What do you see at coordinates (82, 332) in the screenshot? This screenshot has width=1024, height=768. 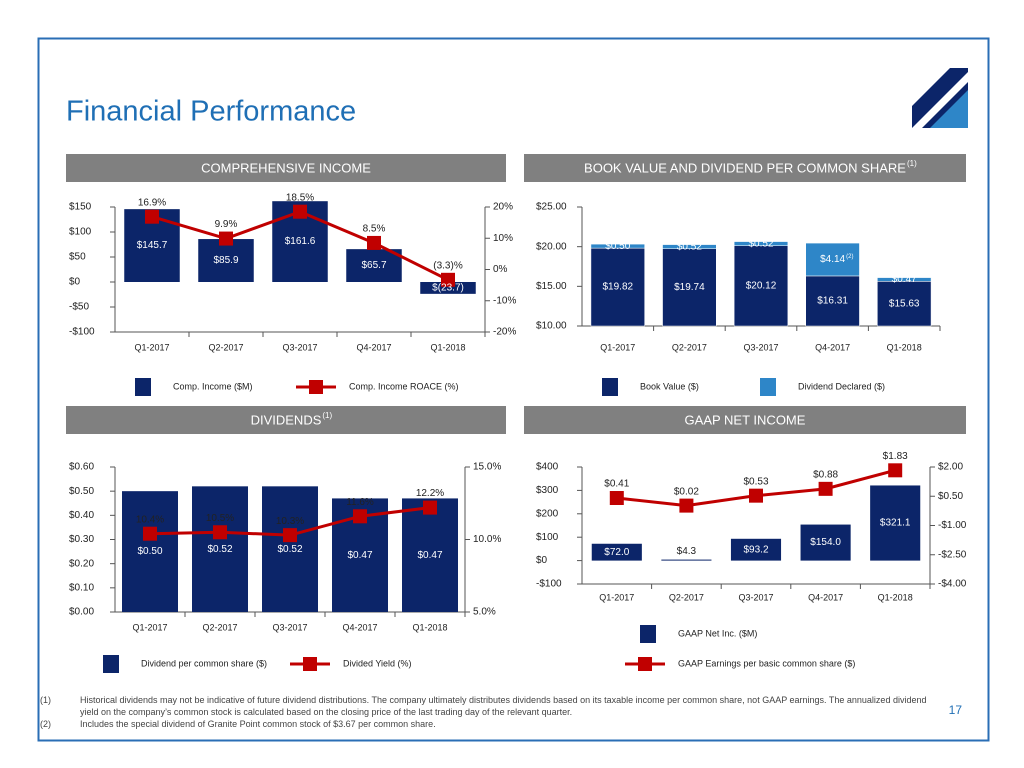 I see `y-tick-label: -$100` at bounding box center [82, 332].